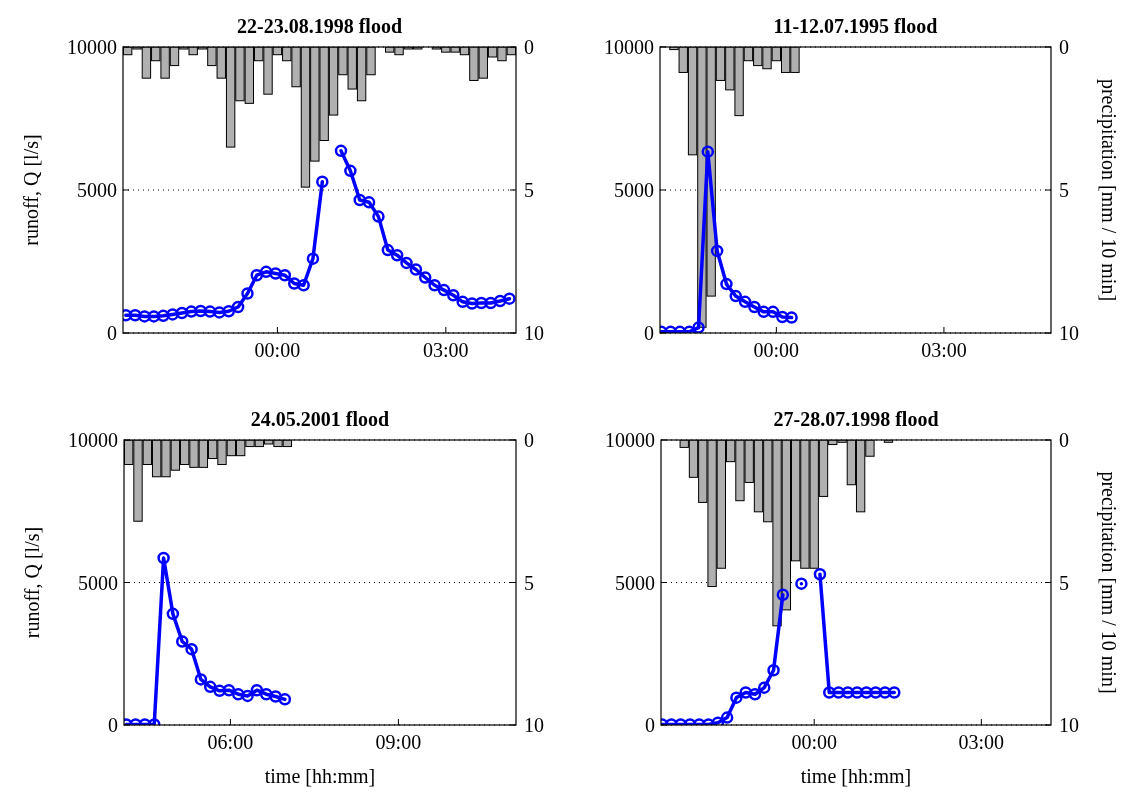 This screenshot has height=798, width=1132. What do you see at coordinates (856, 419) in the screenshot?
I see `chart-title: 27-28.07.1998 flood` at bounding box center [856, 419].